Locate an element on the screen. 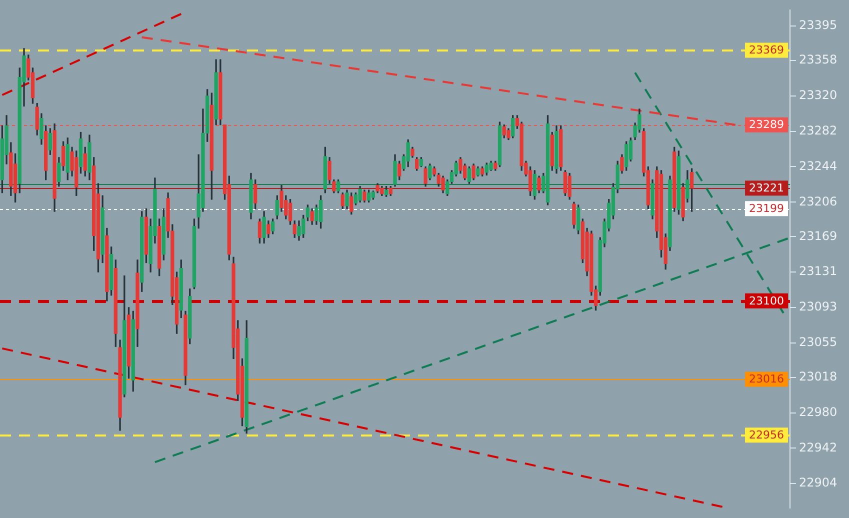  ref-line-label: 23199 is located at coordinates (766, 209).